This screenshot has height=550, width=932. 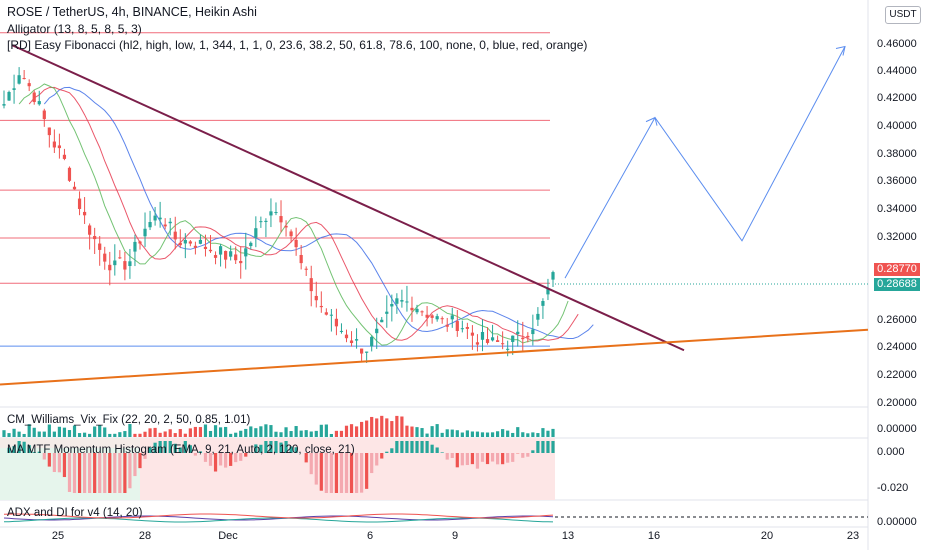 I want to click on vix-histogram, so click(x=278, y=426).